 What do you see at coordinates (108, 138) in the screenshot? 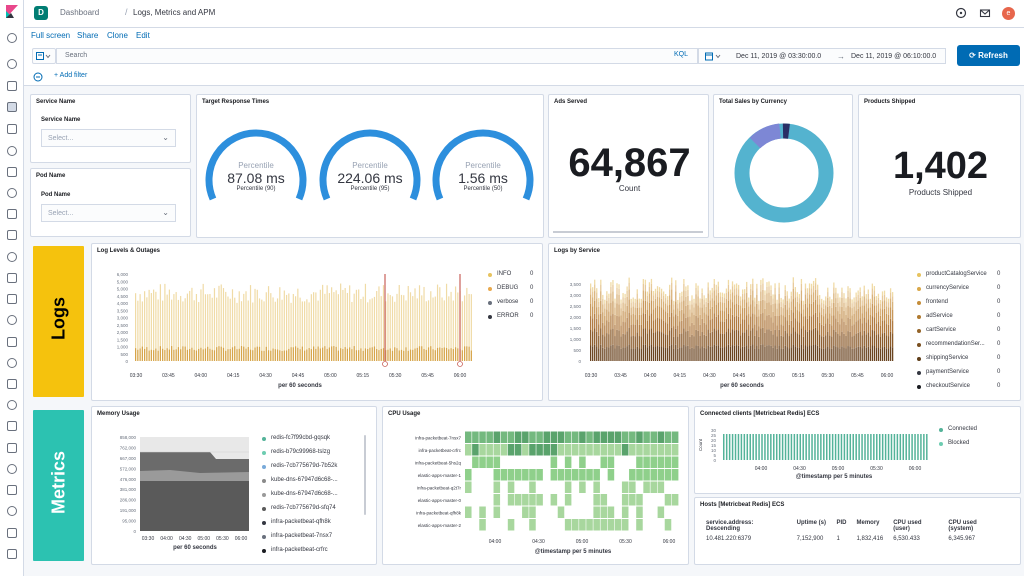
I see `service-name-select: Select... ⌄` at bounding box center [108, 138].